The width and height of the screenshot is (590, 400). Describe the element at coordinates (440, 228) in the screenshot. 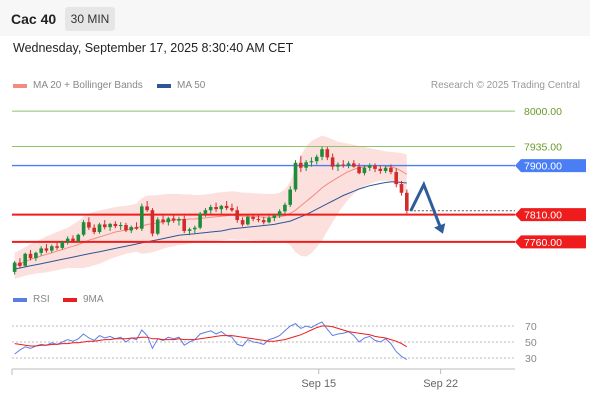

I see `projection-arrow-head` at that location.